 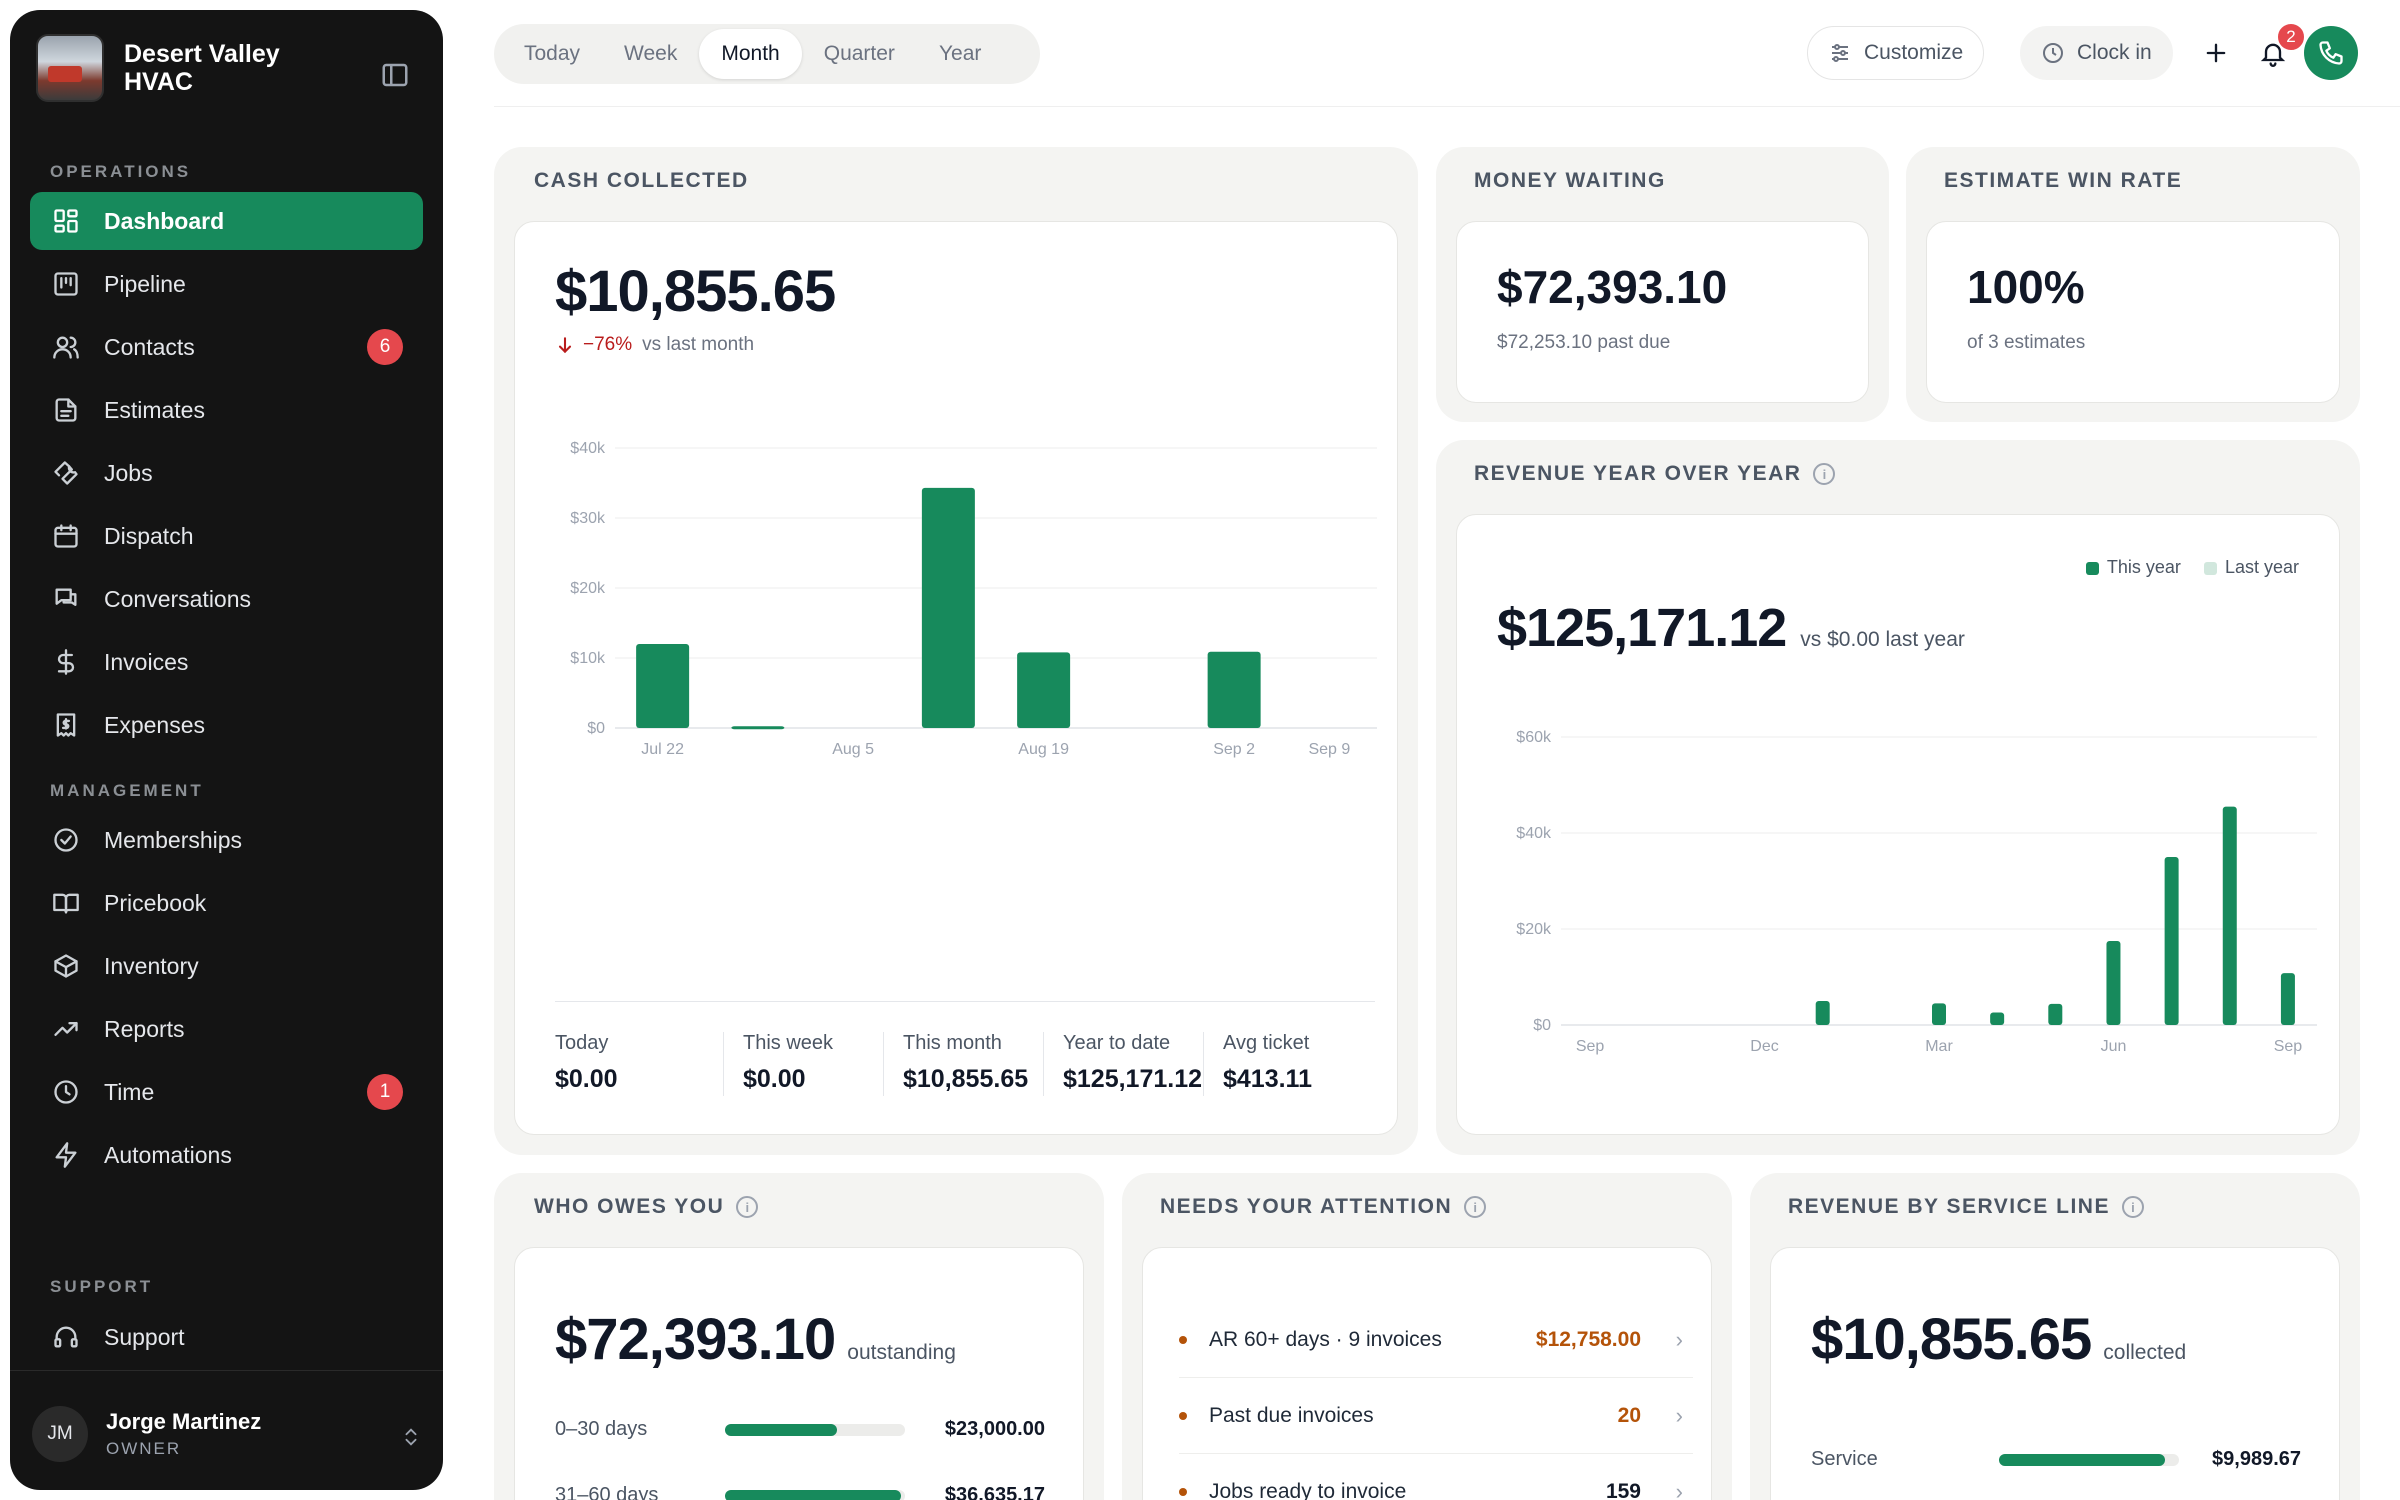 I want to click on card-title: NEEDS YOUR ATTENTION i, so click(x=1323, y=1207).